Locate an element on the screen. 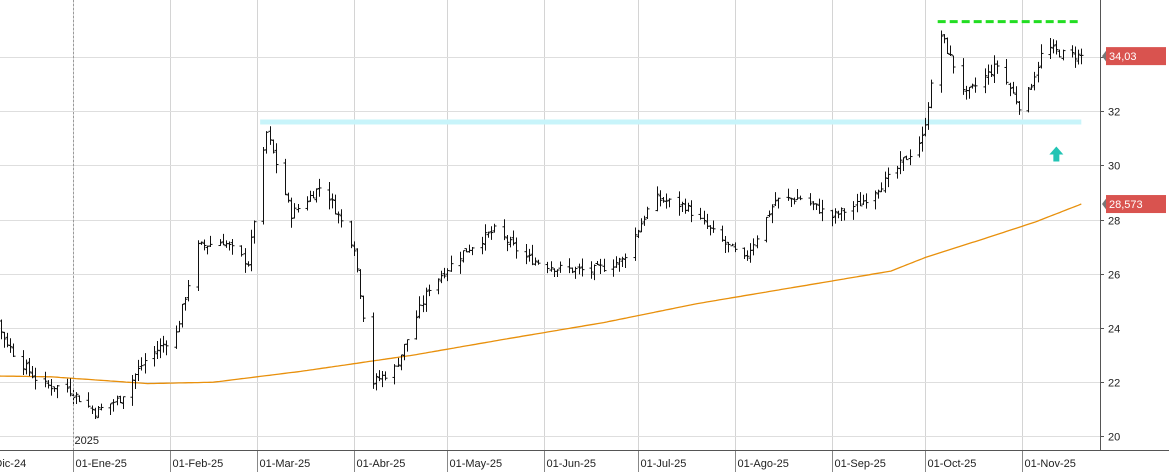  x-axis-tick-label: 01-Jul-25 is located at coordinates (664, 464).